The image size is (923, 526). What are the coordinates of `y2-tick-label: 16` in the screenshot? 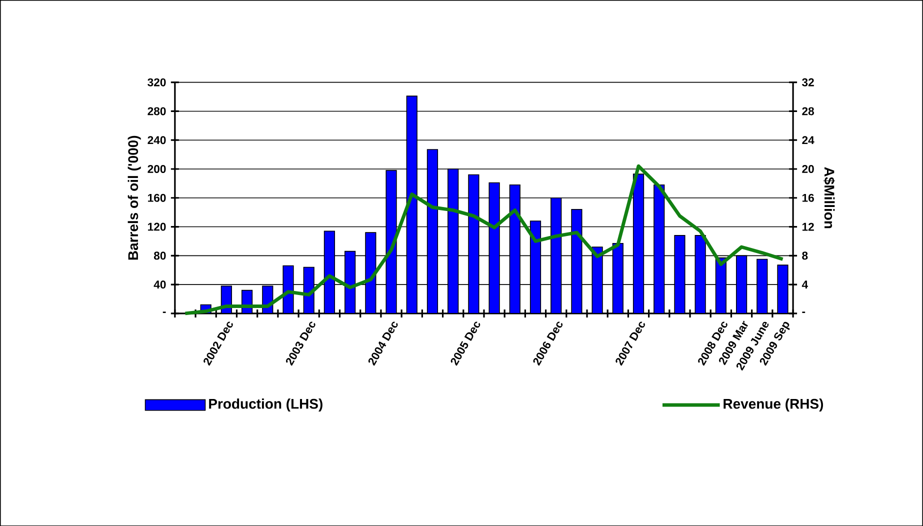 It's located at (808, 198).